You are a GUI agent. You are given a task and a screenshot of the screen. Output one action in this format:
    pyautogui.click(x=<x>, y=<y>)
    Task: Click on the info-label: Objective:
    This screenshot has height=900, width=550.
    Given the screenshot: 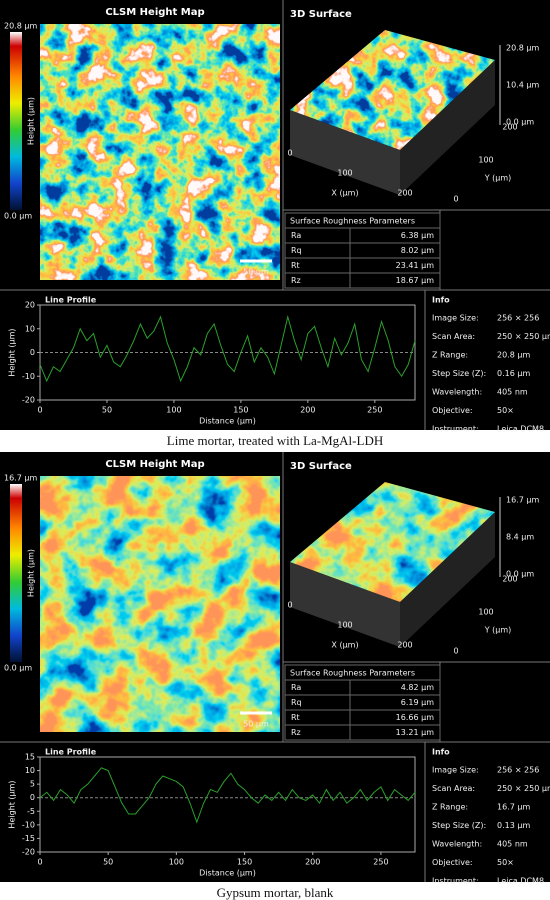 What is the action you would take?
    pyautogui.click(x=452, y=862)
    